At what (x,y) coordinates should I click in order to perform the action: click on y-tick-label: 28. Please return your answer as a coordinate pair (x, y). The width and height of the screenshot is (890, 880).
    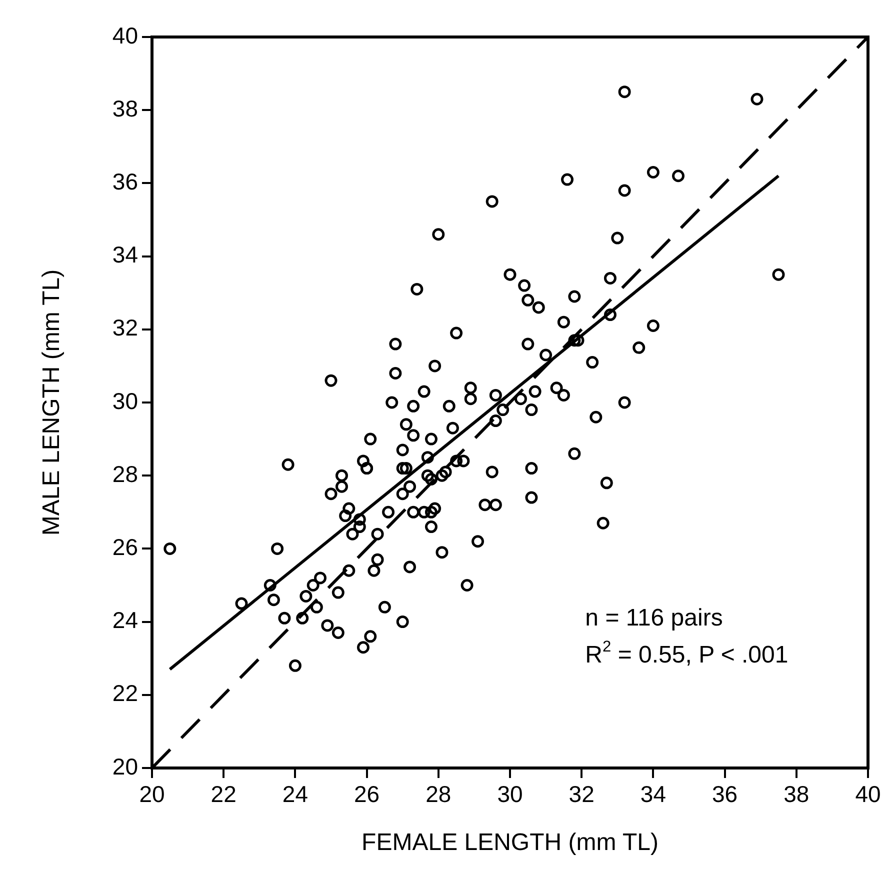
    Looking at the image, I should click on (125, 473).